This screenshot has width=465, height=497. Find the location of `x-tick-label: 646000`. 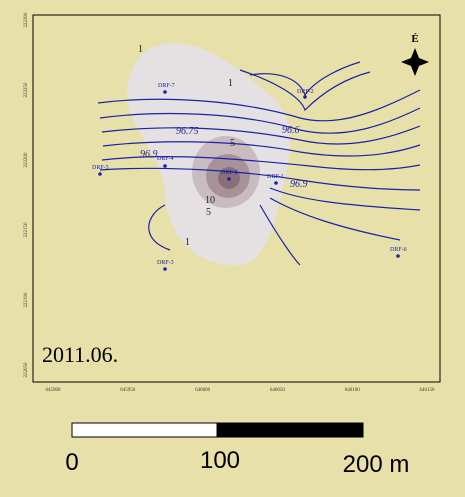

x-tick-label: 646000 is located at coordinates (203, 390).